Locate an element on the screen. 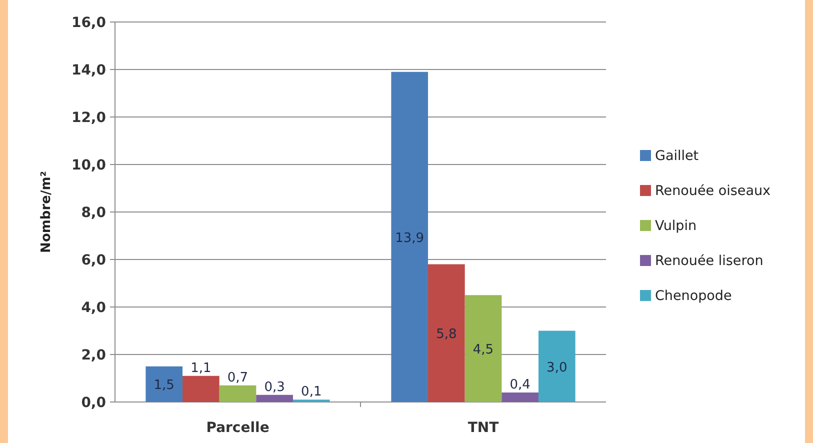  y-tick-label: 10,0 is located at coordinates (88, 166).